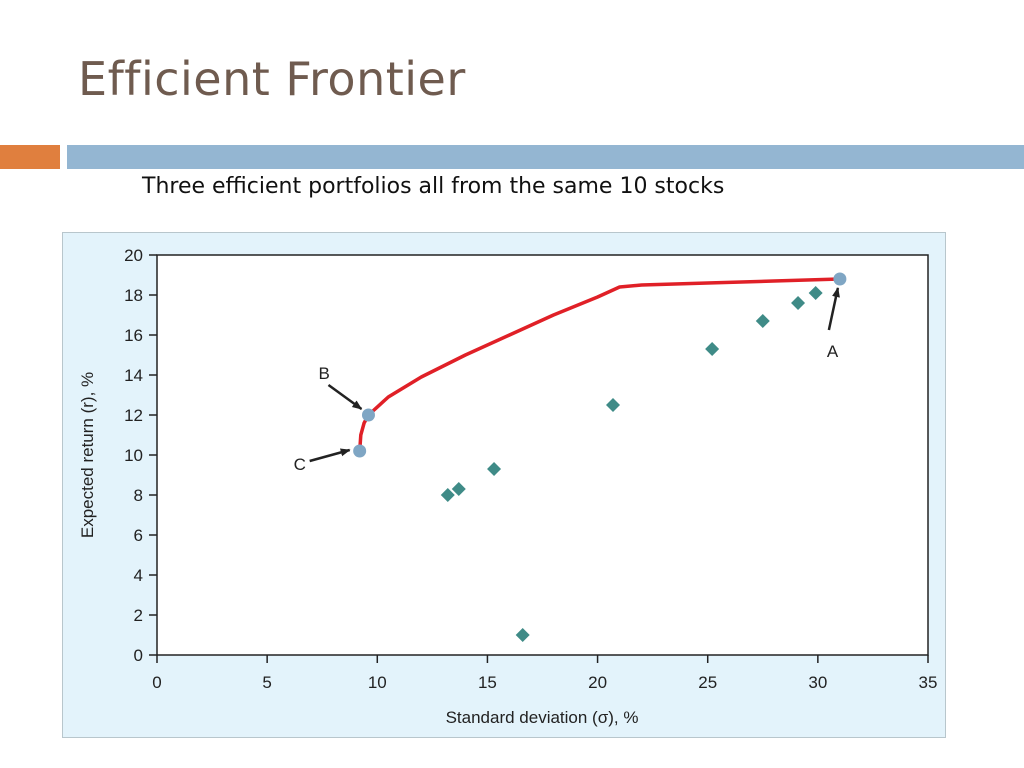  What do you see at coordinates (133, 375) in the screenshot?
I see `y-tick-label: 14` at bounding box center [133, 375].